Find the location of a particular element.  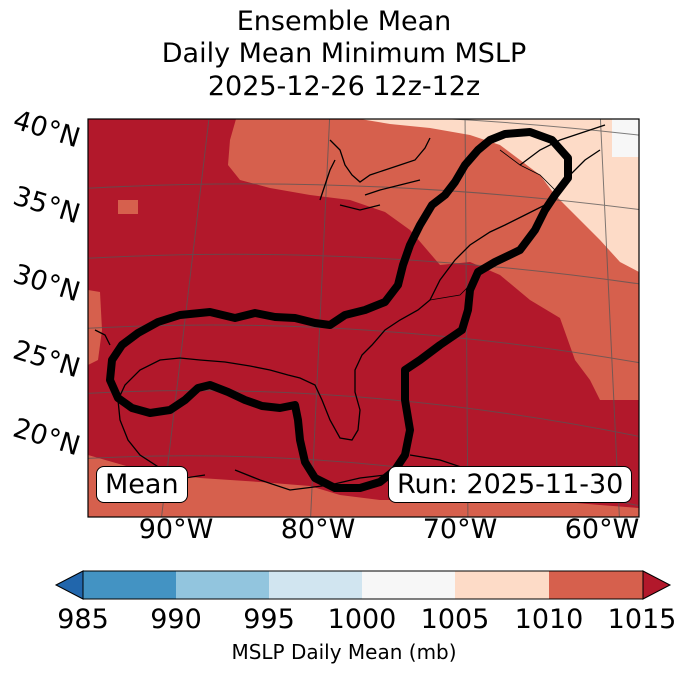

colorbar-label: MSLP Daily Mean (mb) is located at coordinates (344, 652).